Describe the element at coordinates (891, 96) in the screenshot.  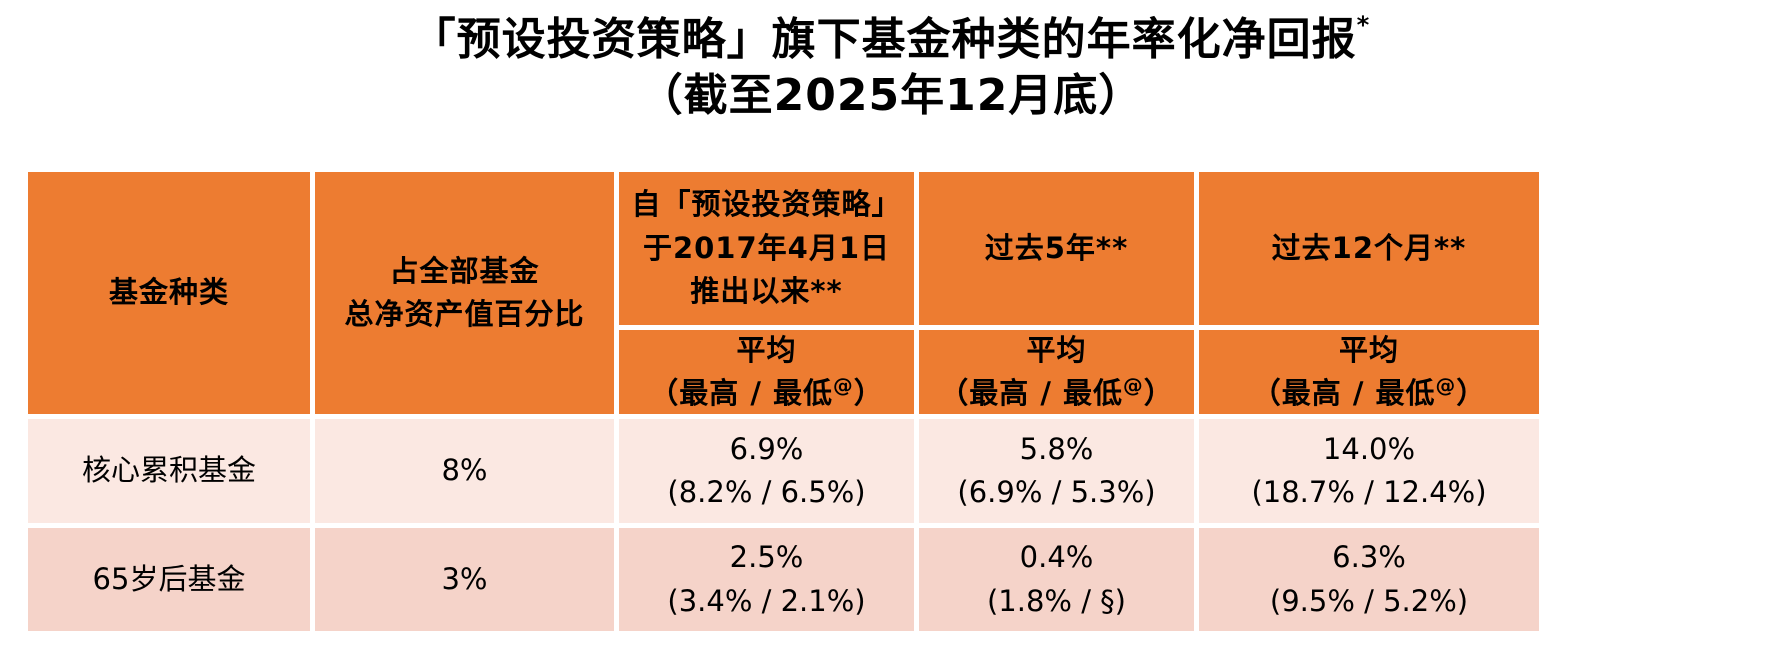
I see `title-line2: （截至2025年12月底）` at that location.